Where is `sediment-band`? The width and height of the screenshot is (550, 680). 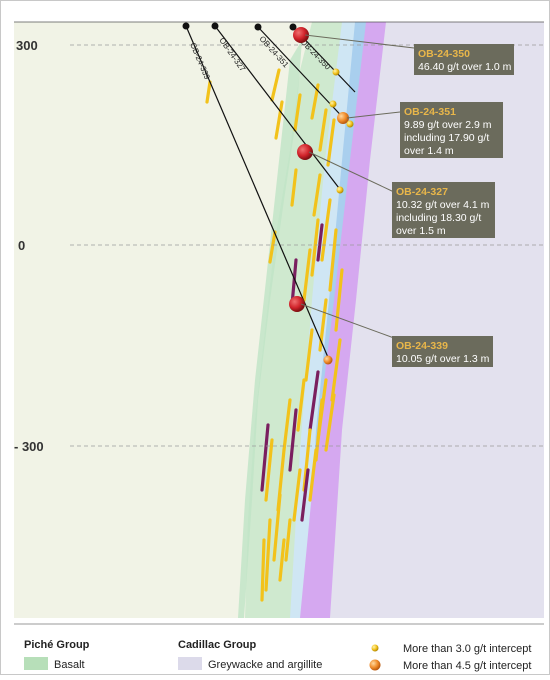 sediment-band is located at coordinates (343, 320).